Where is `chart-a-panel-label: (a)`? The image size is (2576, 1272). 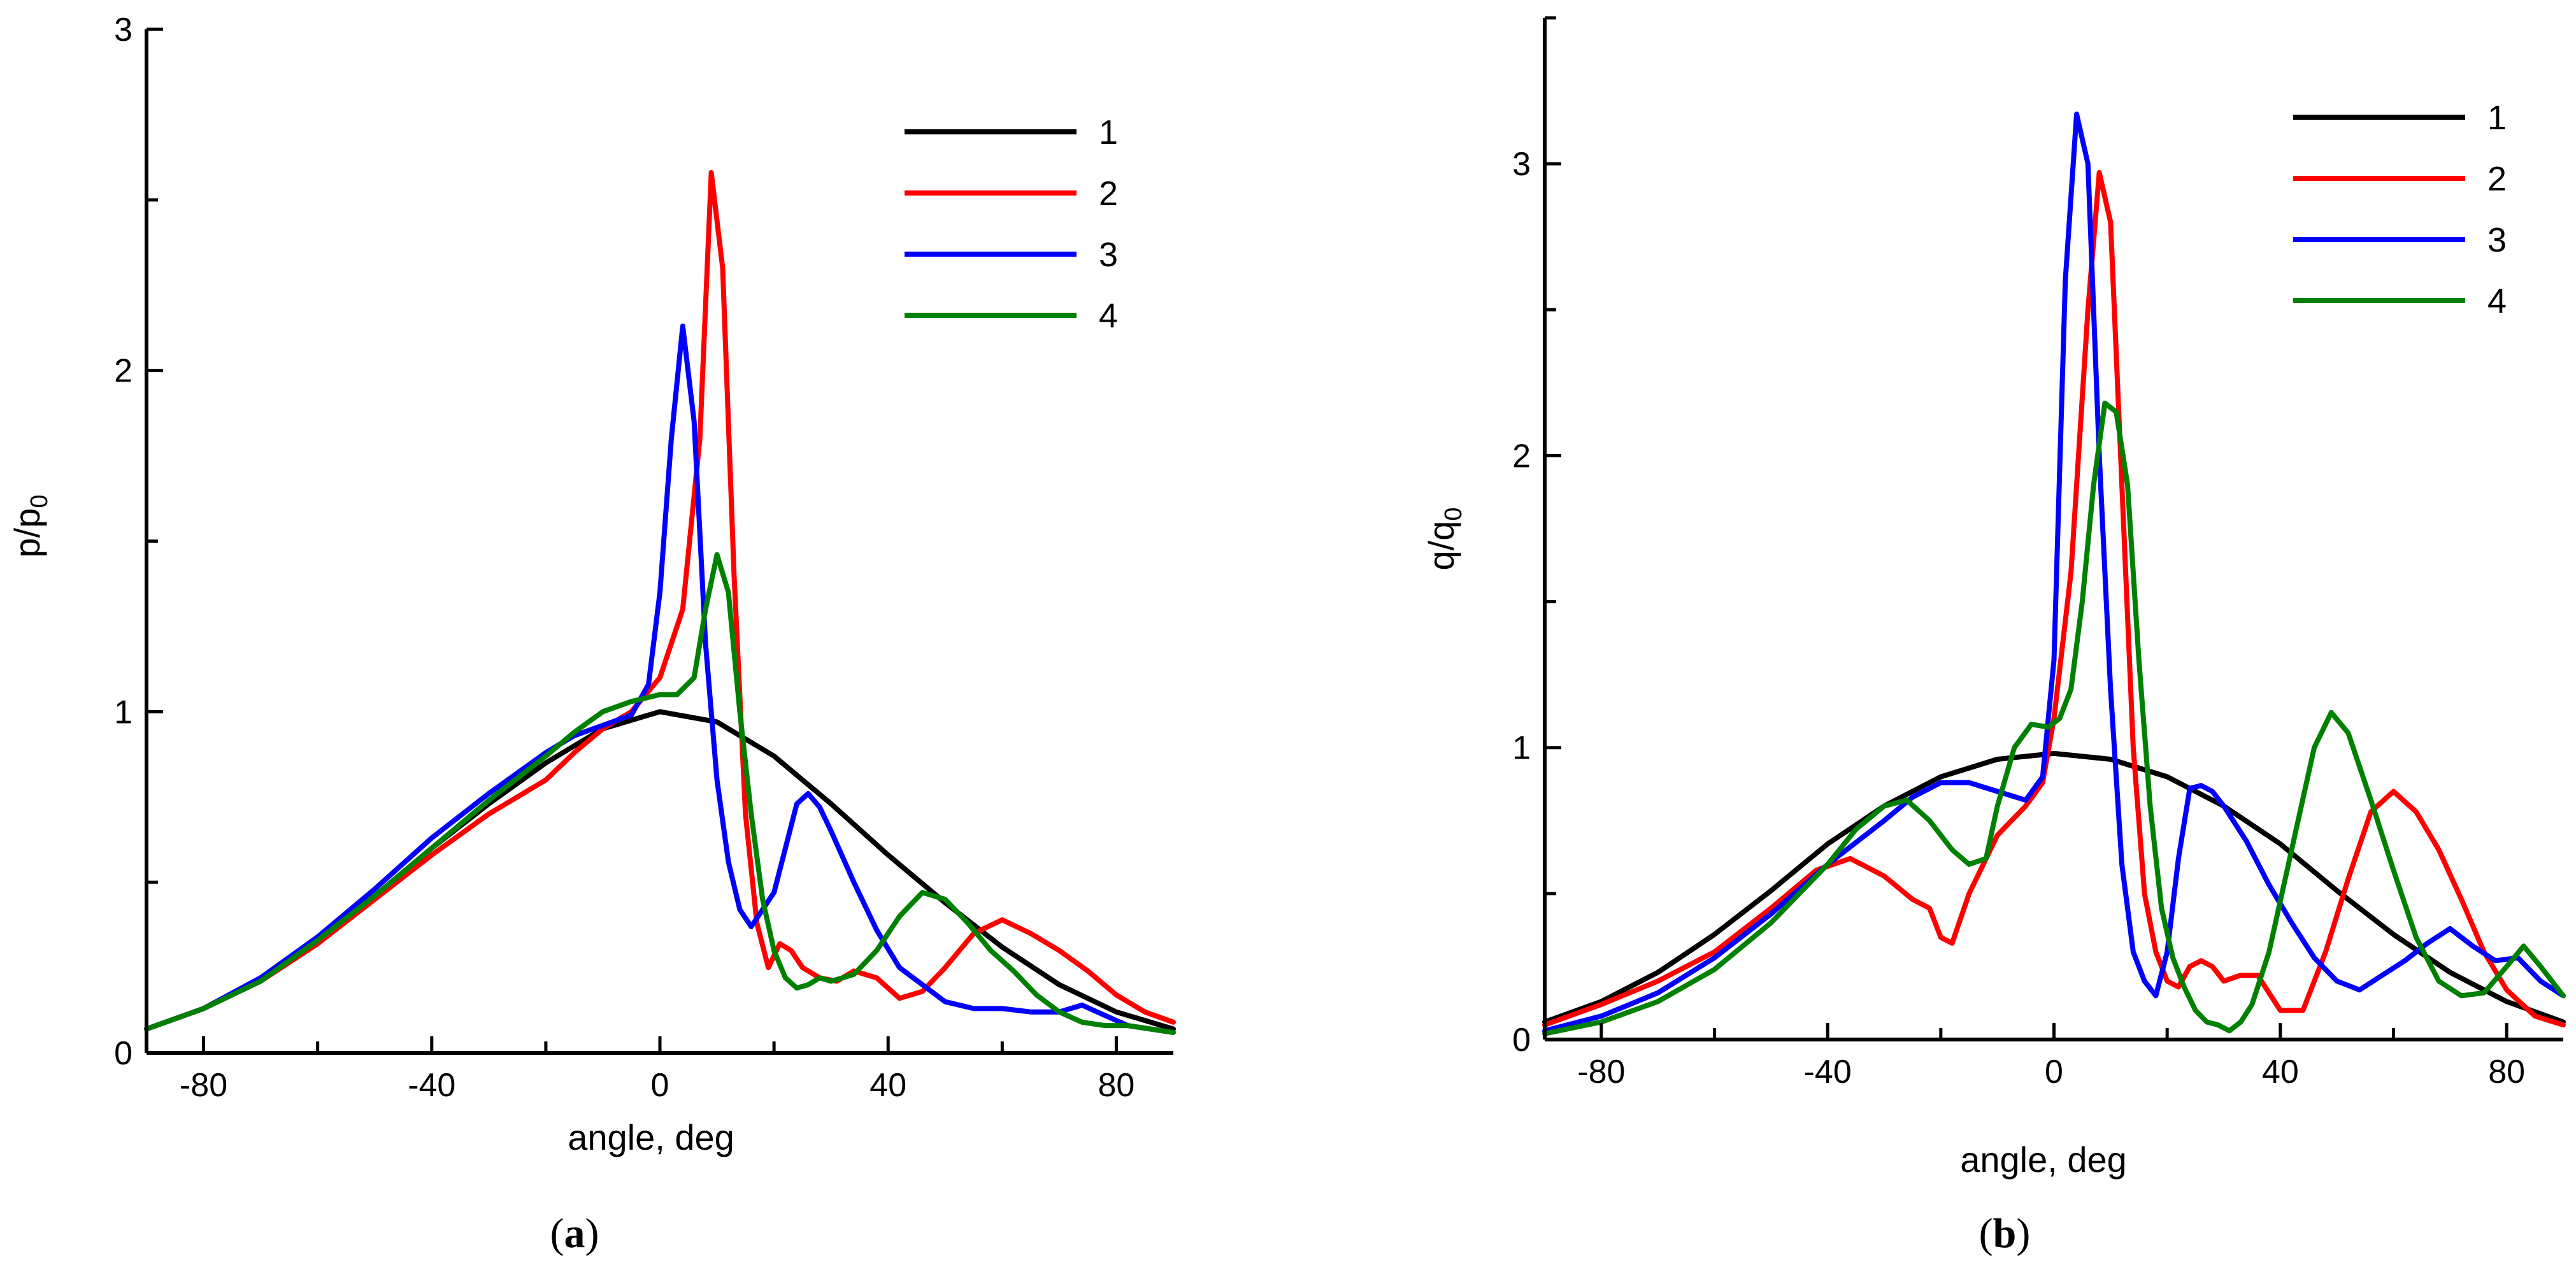 chart-a-panel-label: (a) is located at coordinates (574, 1233).